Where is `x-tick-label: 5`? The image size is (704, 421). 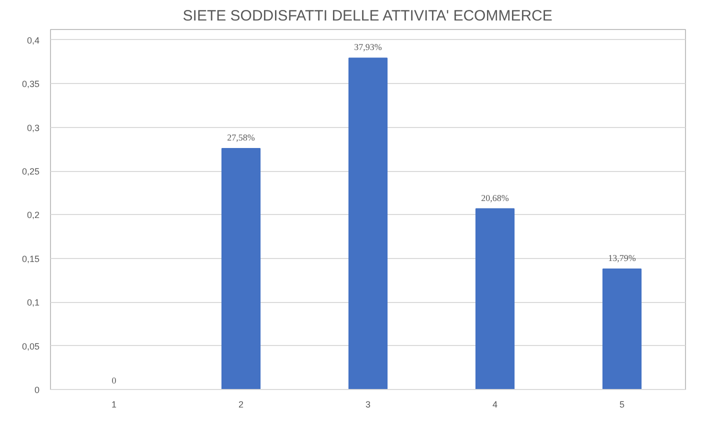
x-tick-label: 5 is located at coordinates (622, 405).